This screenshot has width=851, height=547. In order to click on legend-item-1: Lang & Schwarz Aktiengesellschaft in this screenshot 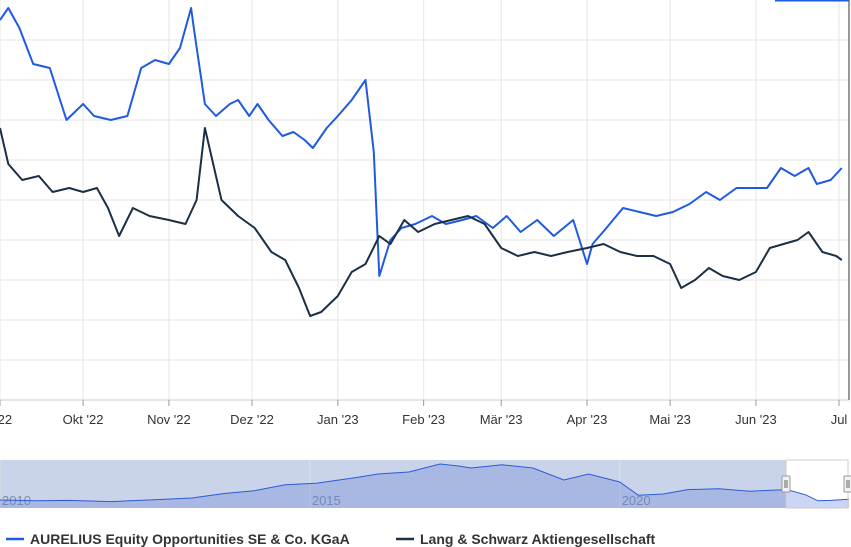, I will do `click(526, 539)`.